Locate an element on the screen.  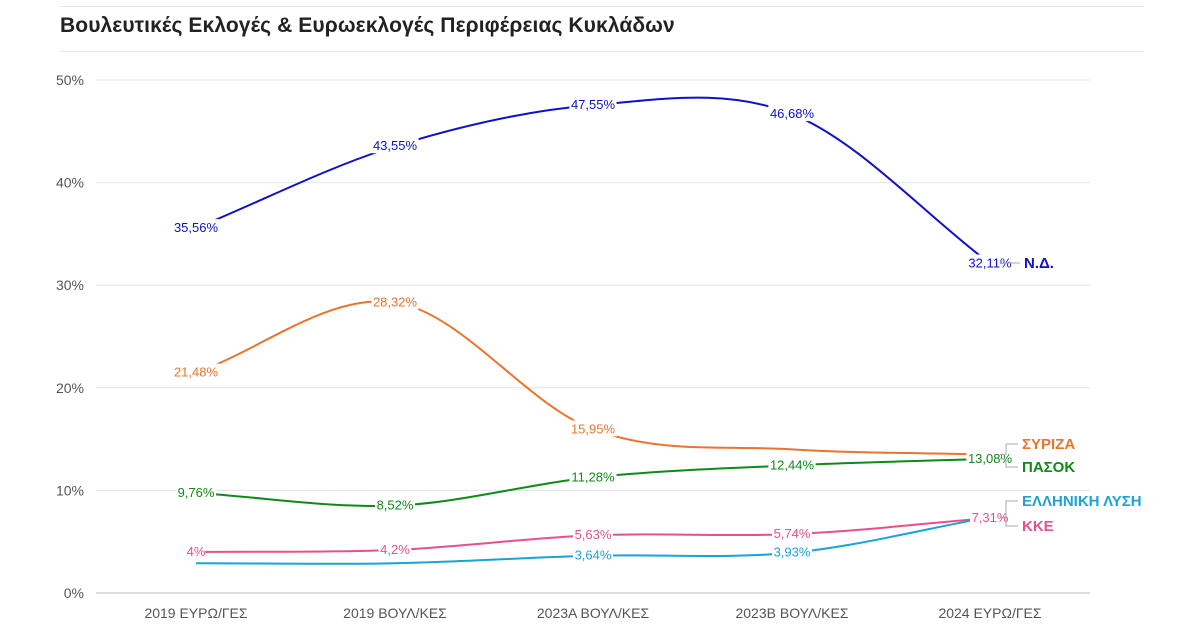
data-label: 43,55% is located at coordinates (395, 145).